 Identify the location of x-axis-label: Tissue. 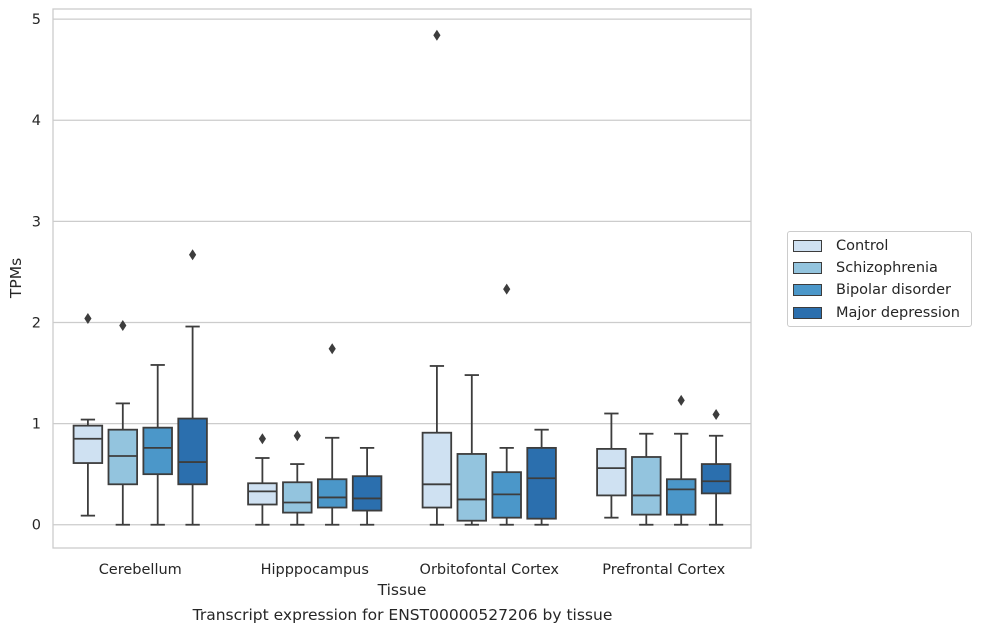
(402, 590).